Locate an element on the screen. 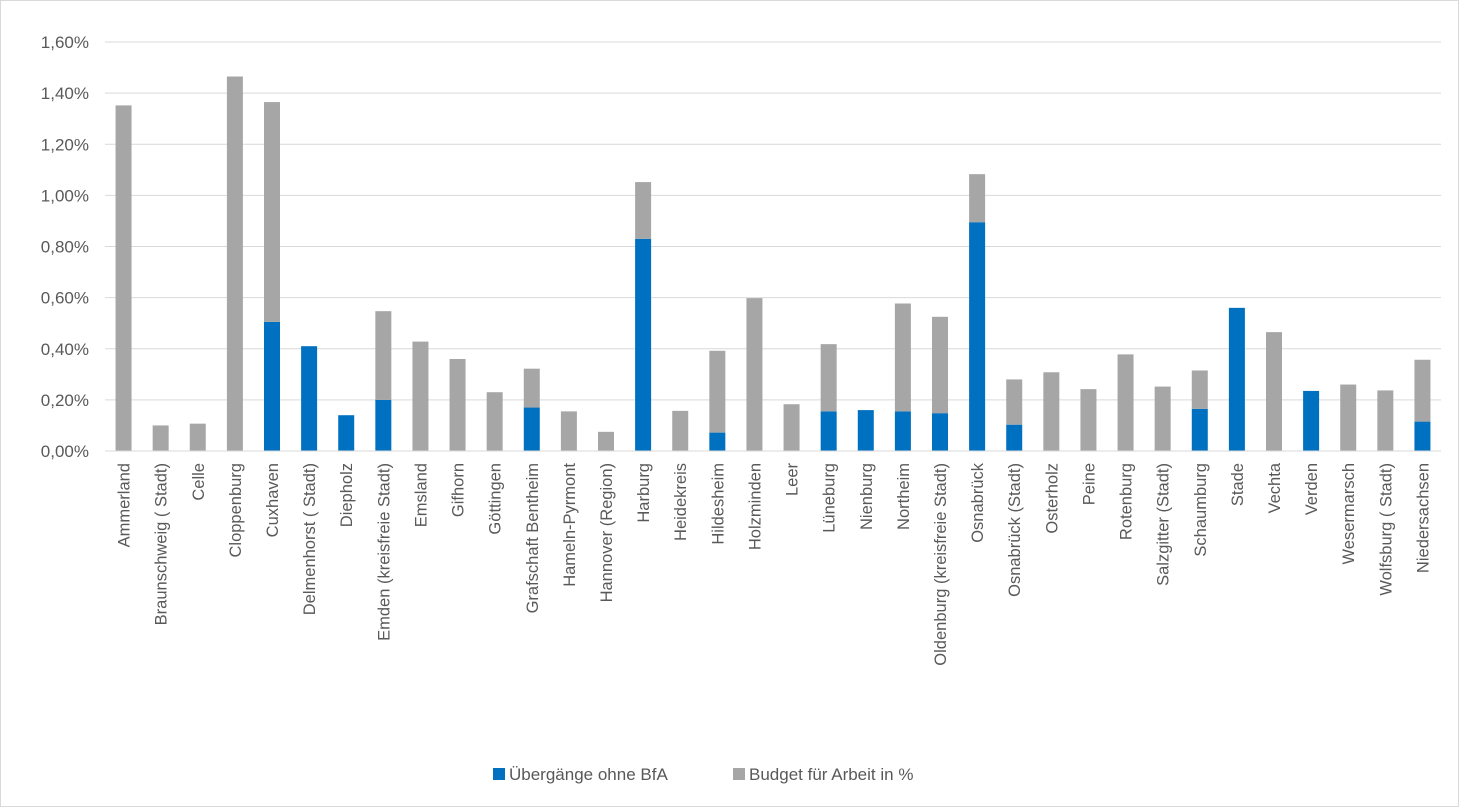 The height and width of the screenshot is (808, 1459). x-tick-label: Nienburg is located at coordinates (867, 496).